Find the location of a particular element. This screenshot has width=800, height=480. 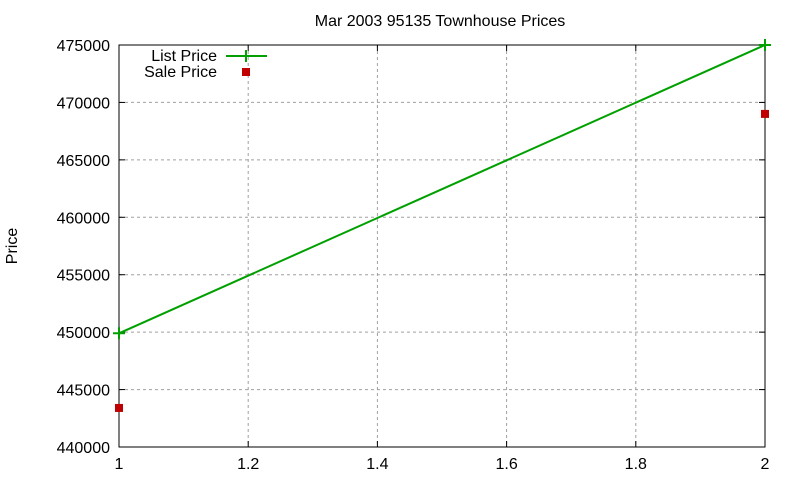

legend-label: Sale Price is located at coordinates (180, 72).